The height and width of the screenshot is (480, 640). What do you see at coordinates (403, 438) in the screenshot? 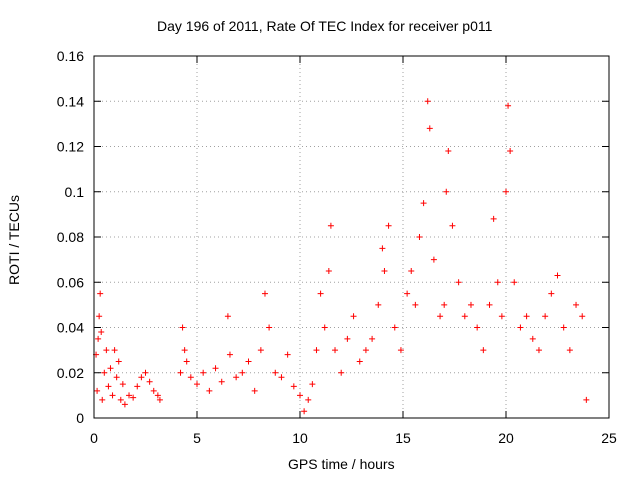
I see `x-tick-label: 15` at bounding box center [403, 438].